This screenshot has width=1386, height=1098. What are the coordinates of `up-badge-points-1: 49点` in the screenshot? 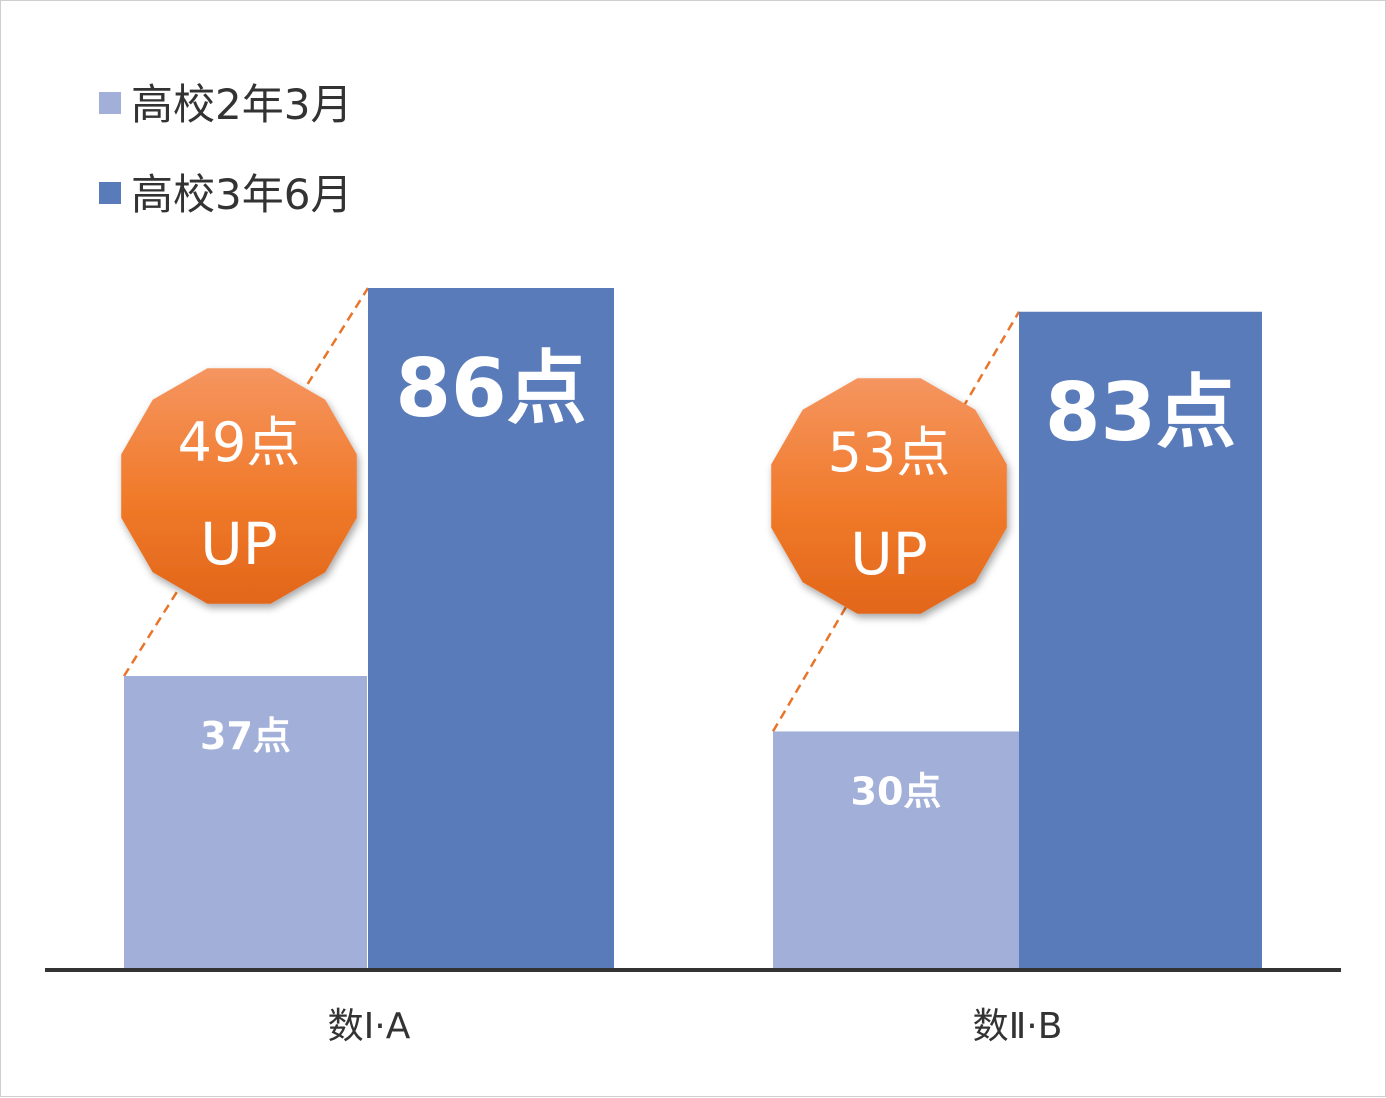 It's located at (239, 442).